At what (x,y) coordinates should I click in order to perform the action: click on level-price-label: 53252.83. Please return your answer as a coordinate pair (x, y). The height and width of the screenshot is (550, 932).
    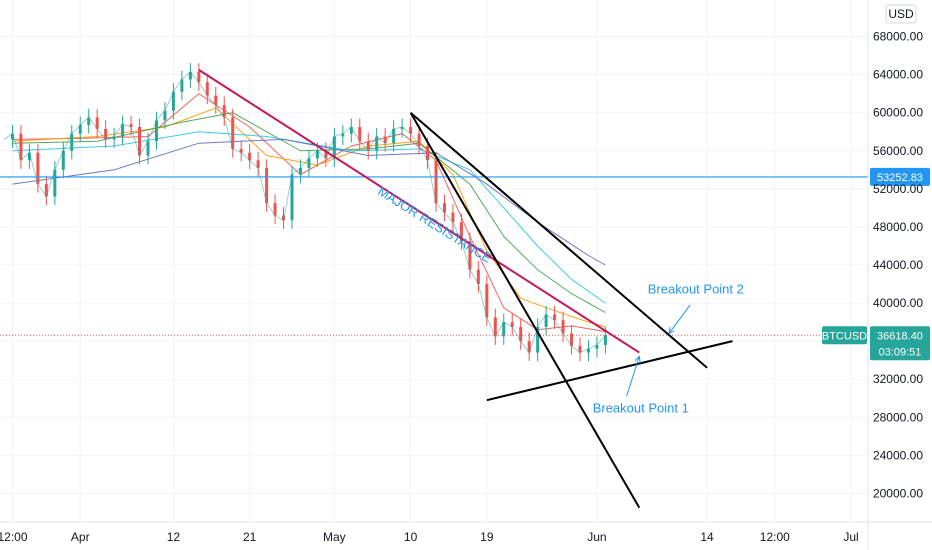
    Looking at the image, I should click on (900, 178).